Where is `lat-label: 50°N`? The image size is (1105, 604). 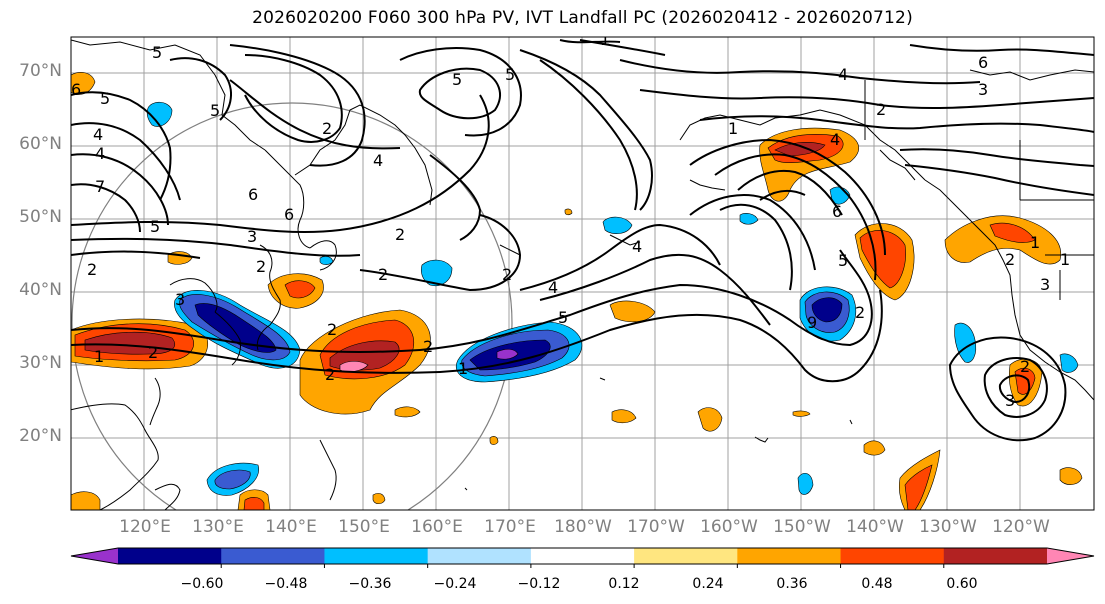 lat-label: 50°N is located at coordinates (40, 217).